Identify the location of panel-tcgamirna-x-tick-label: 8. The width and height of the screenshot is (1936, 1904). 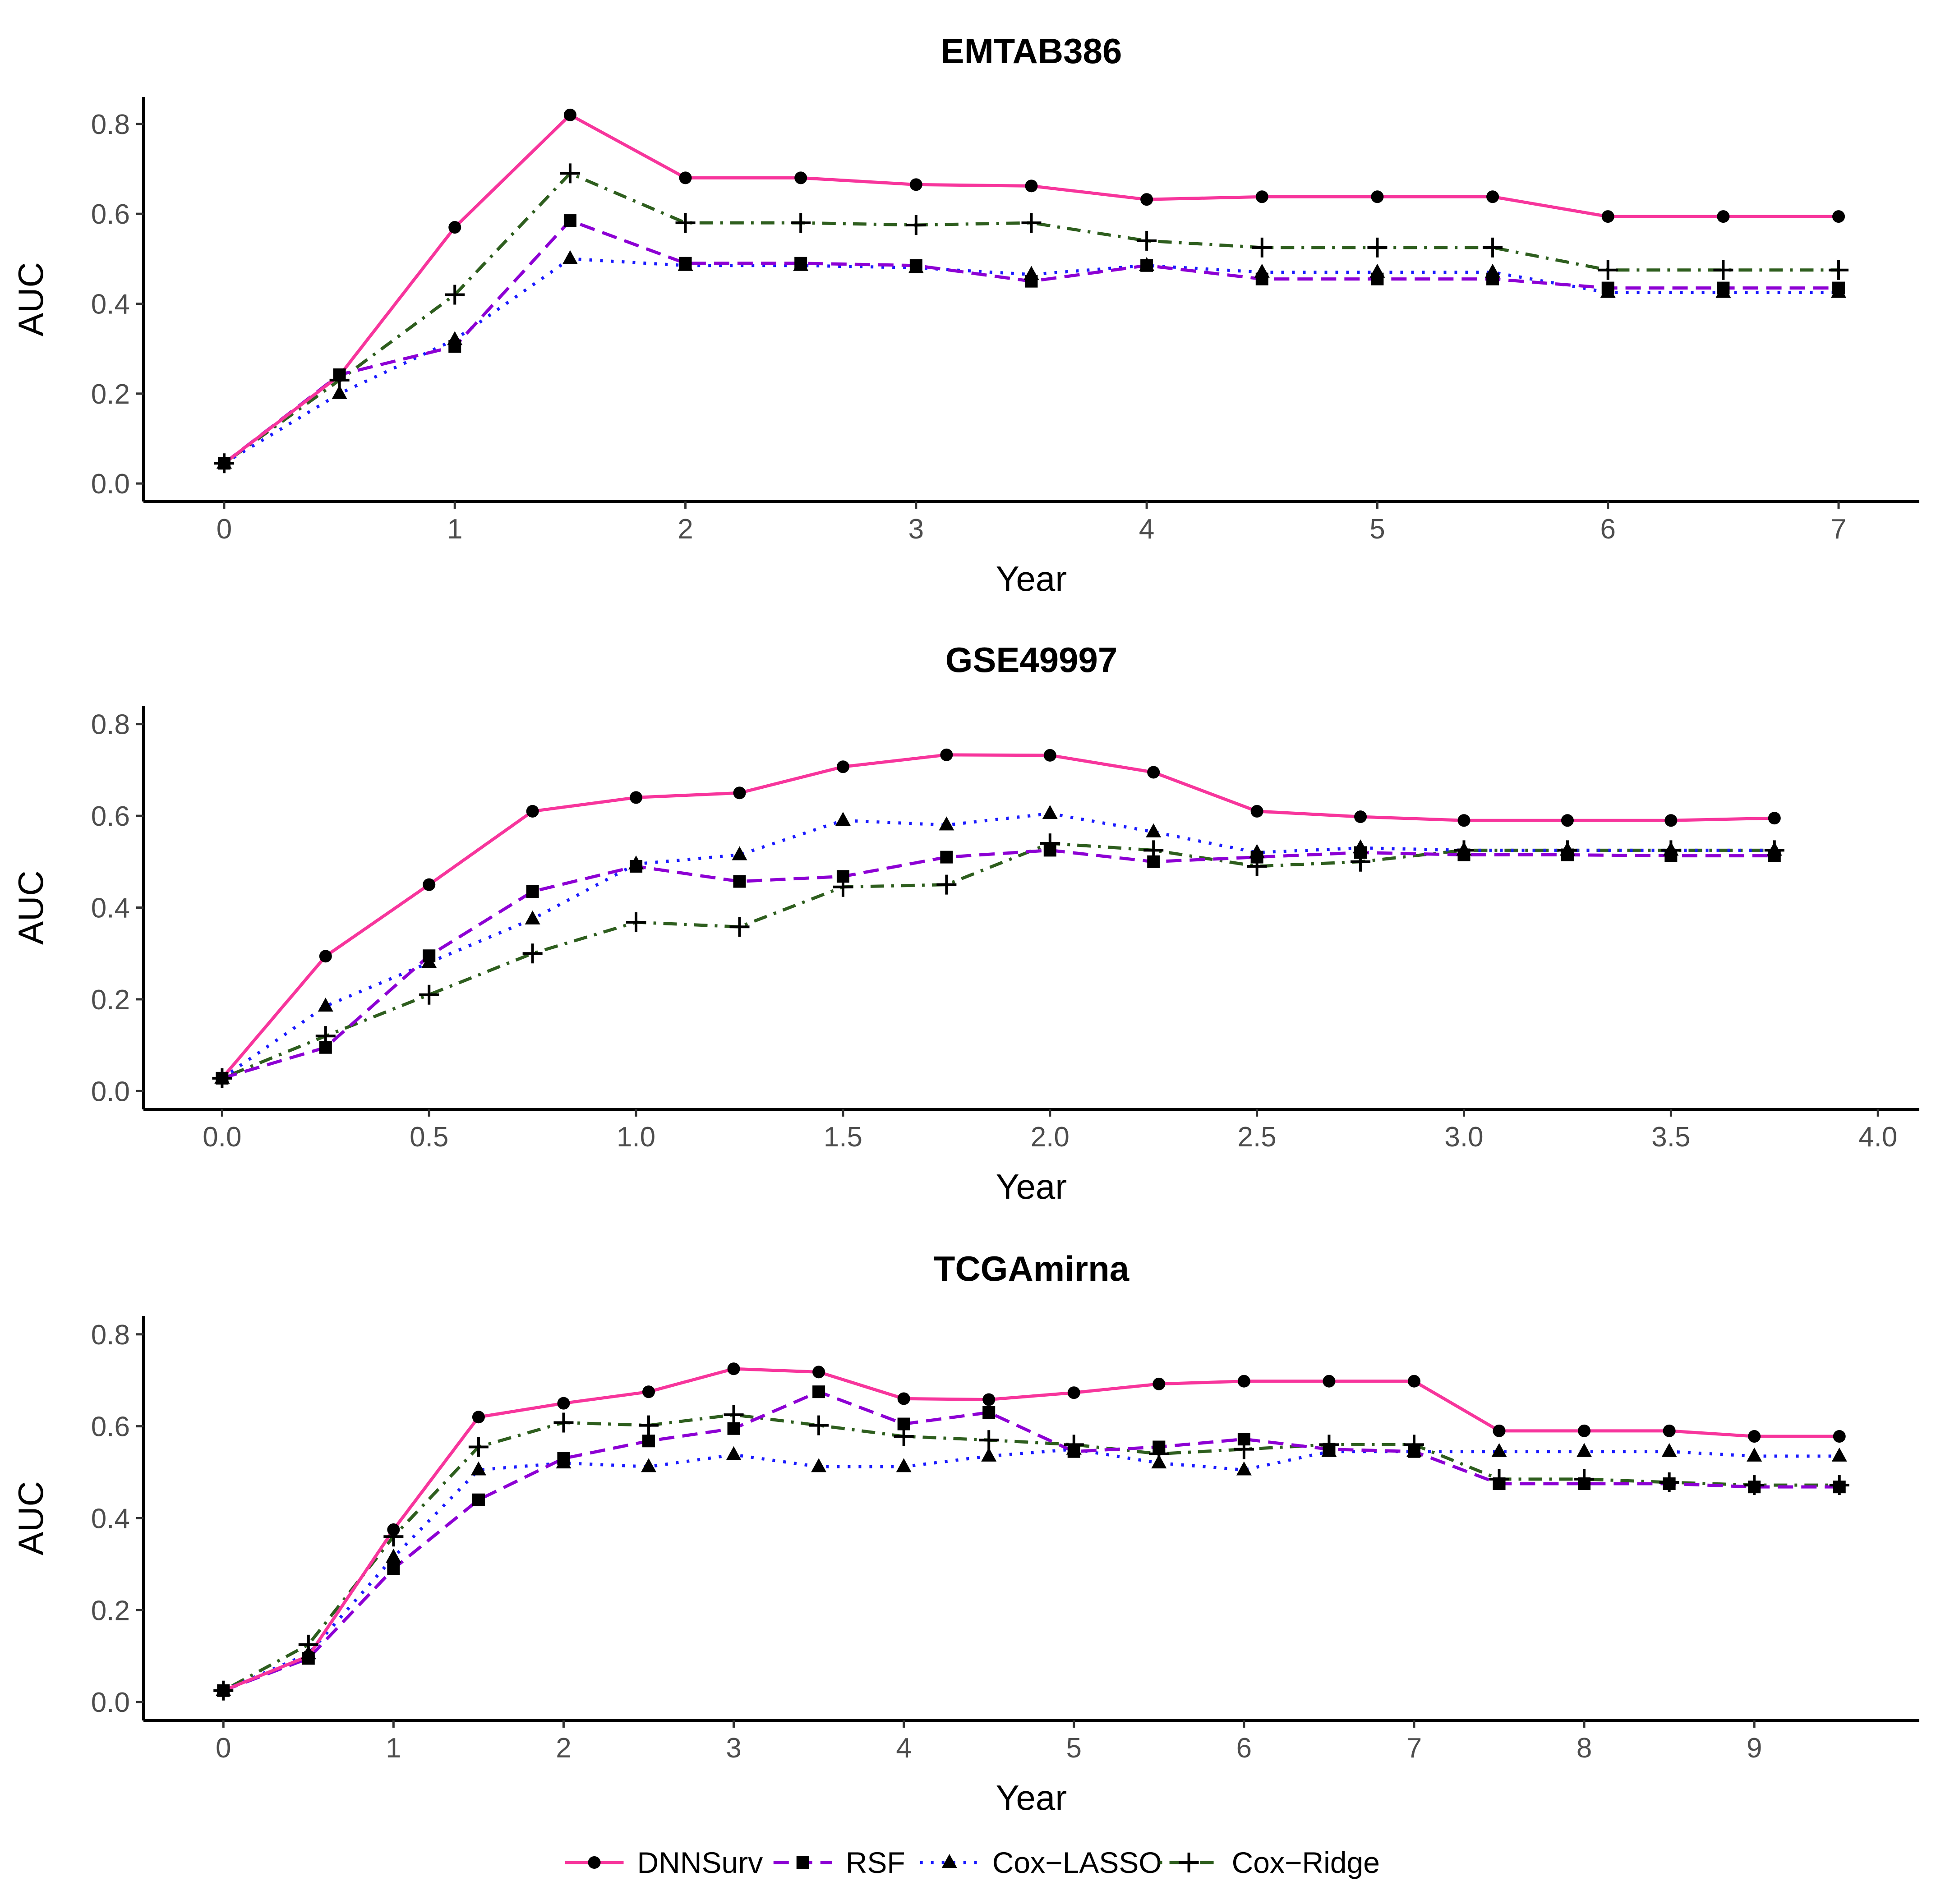
(1584, 1748).